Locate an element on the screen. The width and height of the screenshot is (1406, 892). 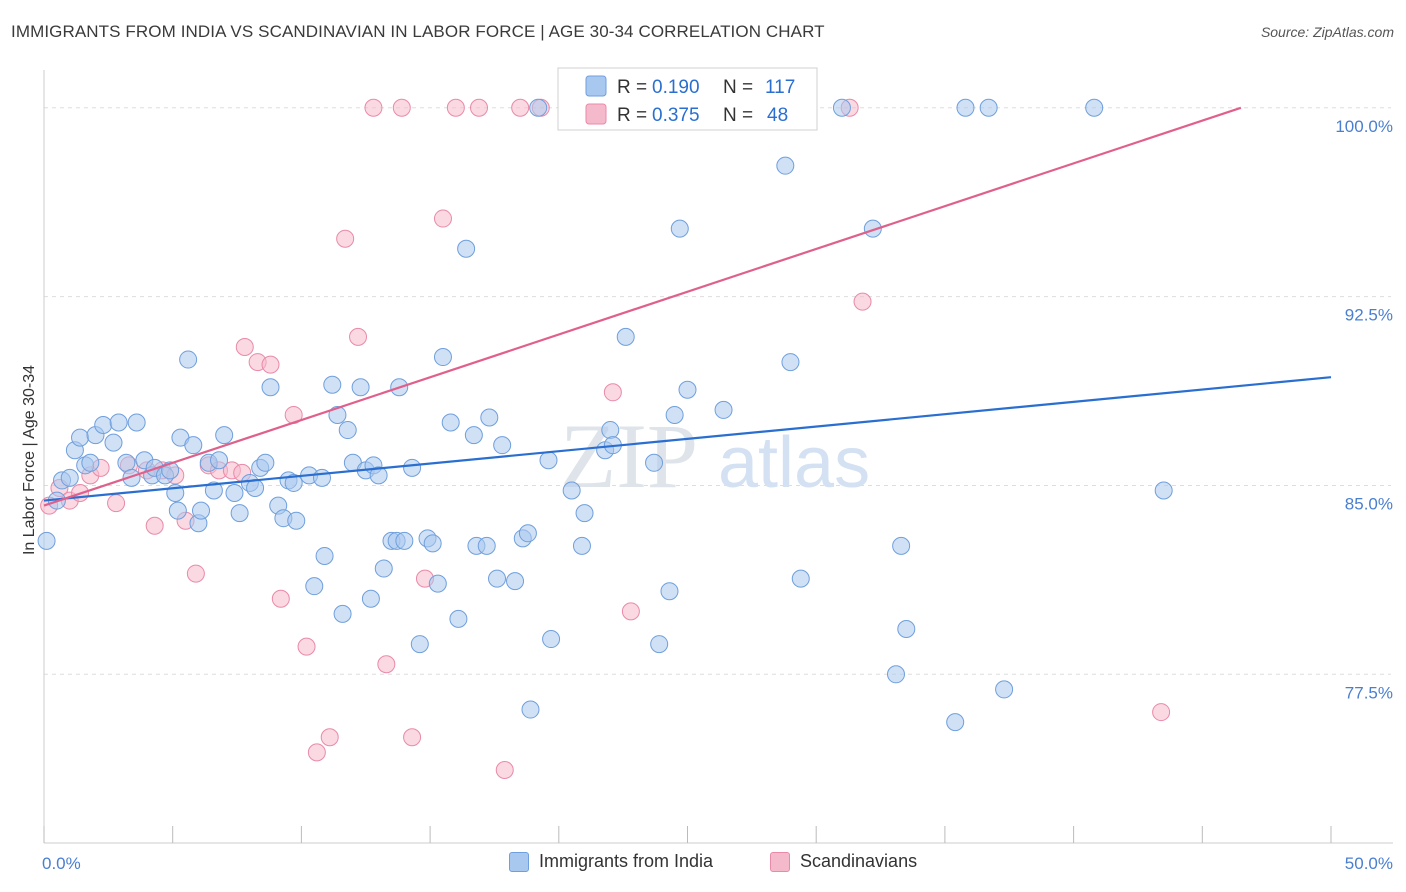
india-trendline is located at coordinates (687, 439).